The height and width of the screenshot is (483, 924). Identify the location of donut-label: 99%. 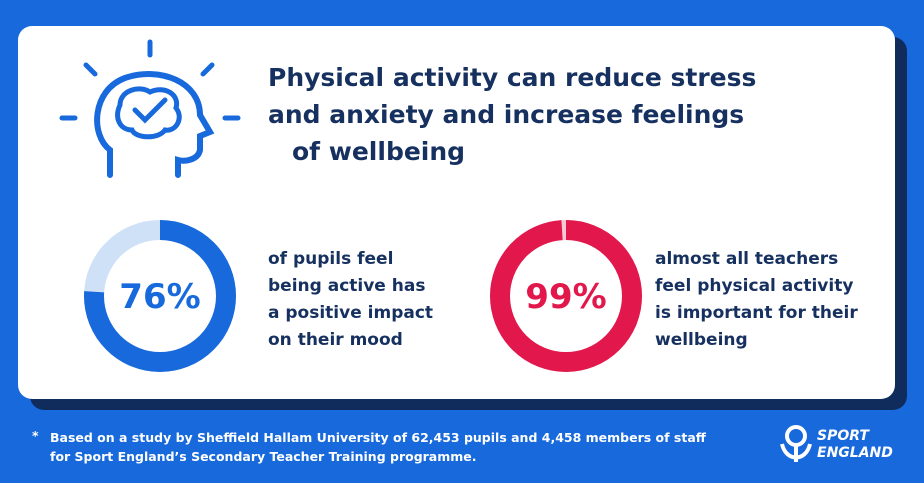
(565, 297).